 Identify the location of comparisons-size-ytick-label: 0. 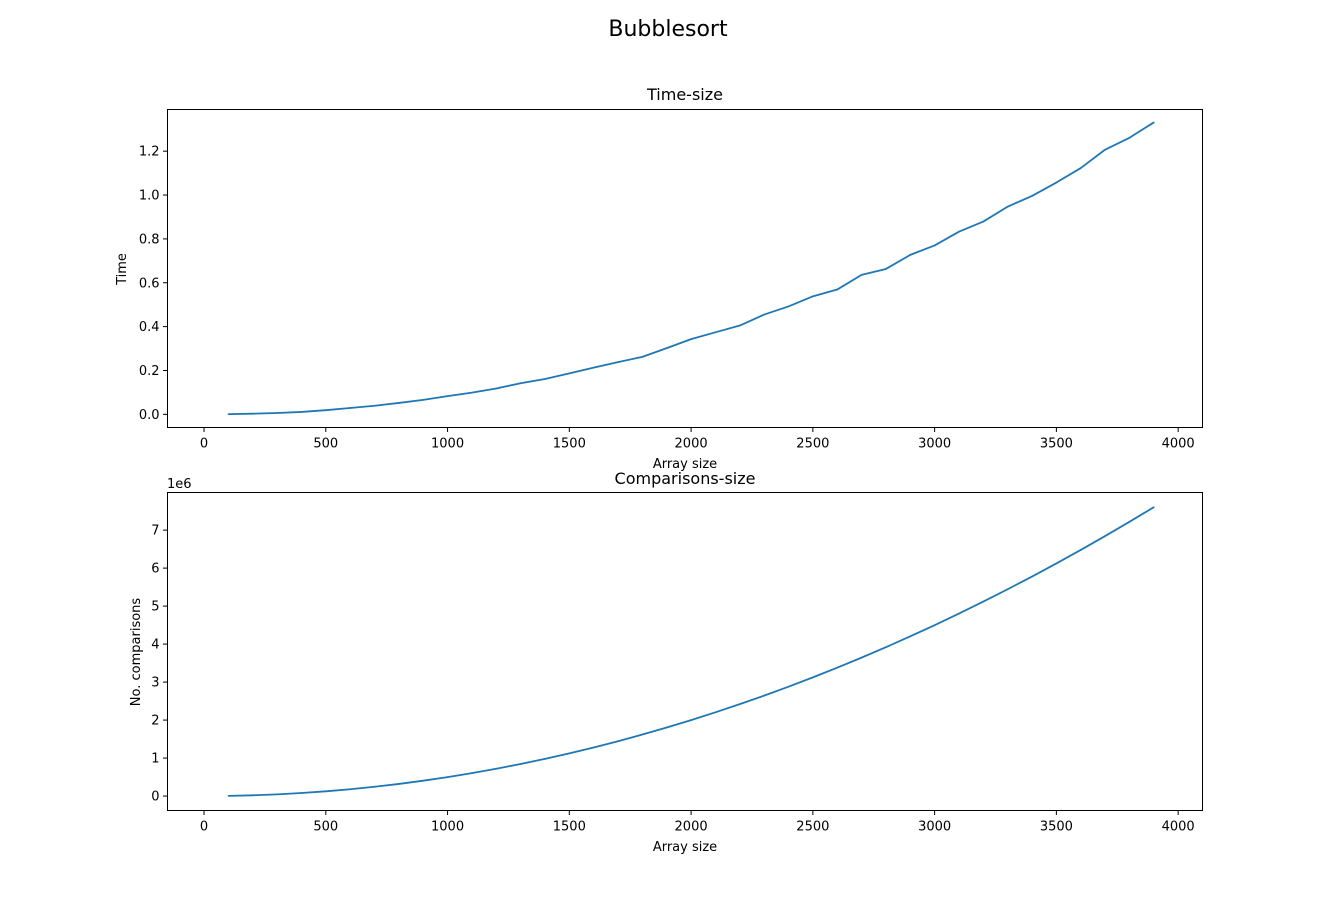
(155, 797).